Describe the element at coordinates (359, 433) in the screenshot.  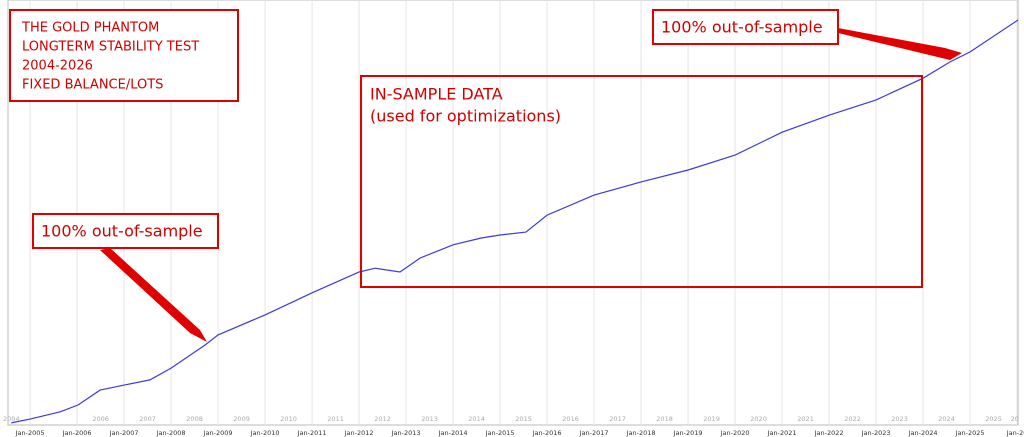
I see `x-tick-label: Jan-2012` at that location.